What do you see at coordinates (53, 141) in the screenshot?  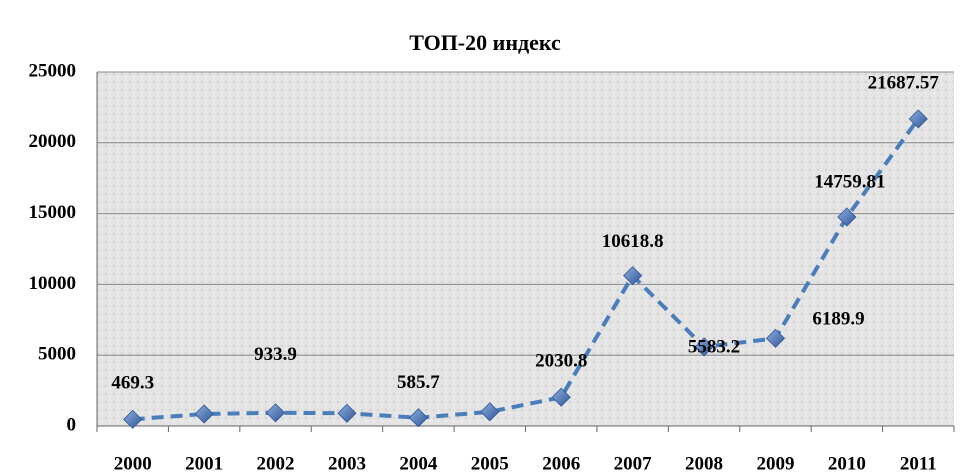 I see `y-tick-label: 20000` at bounding box center [53, 141].